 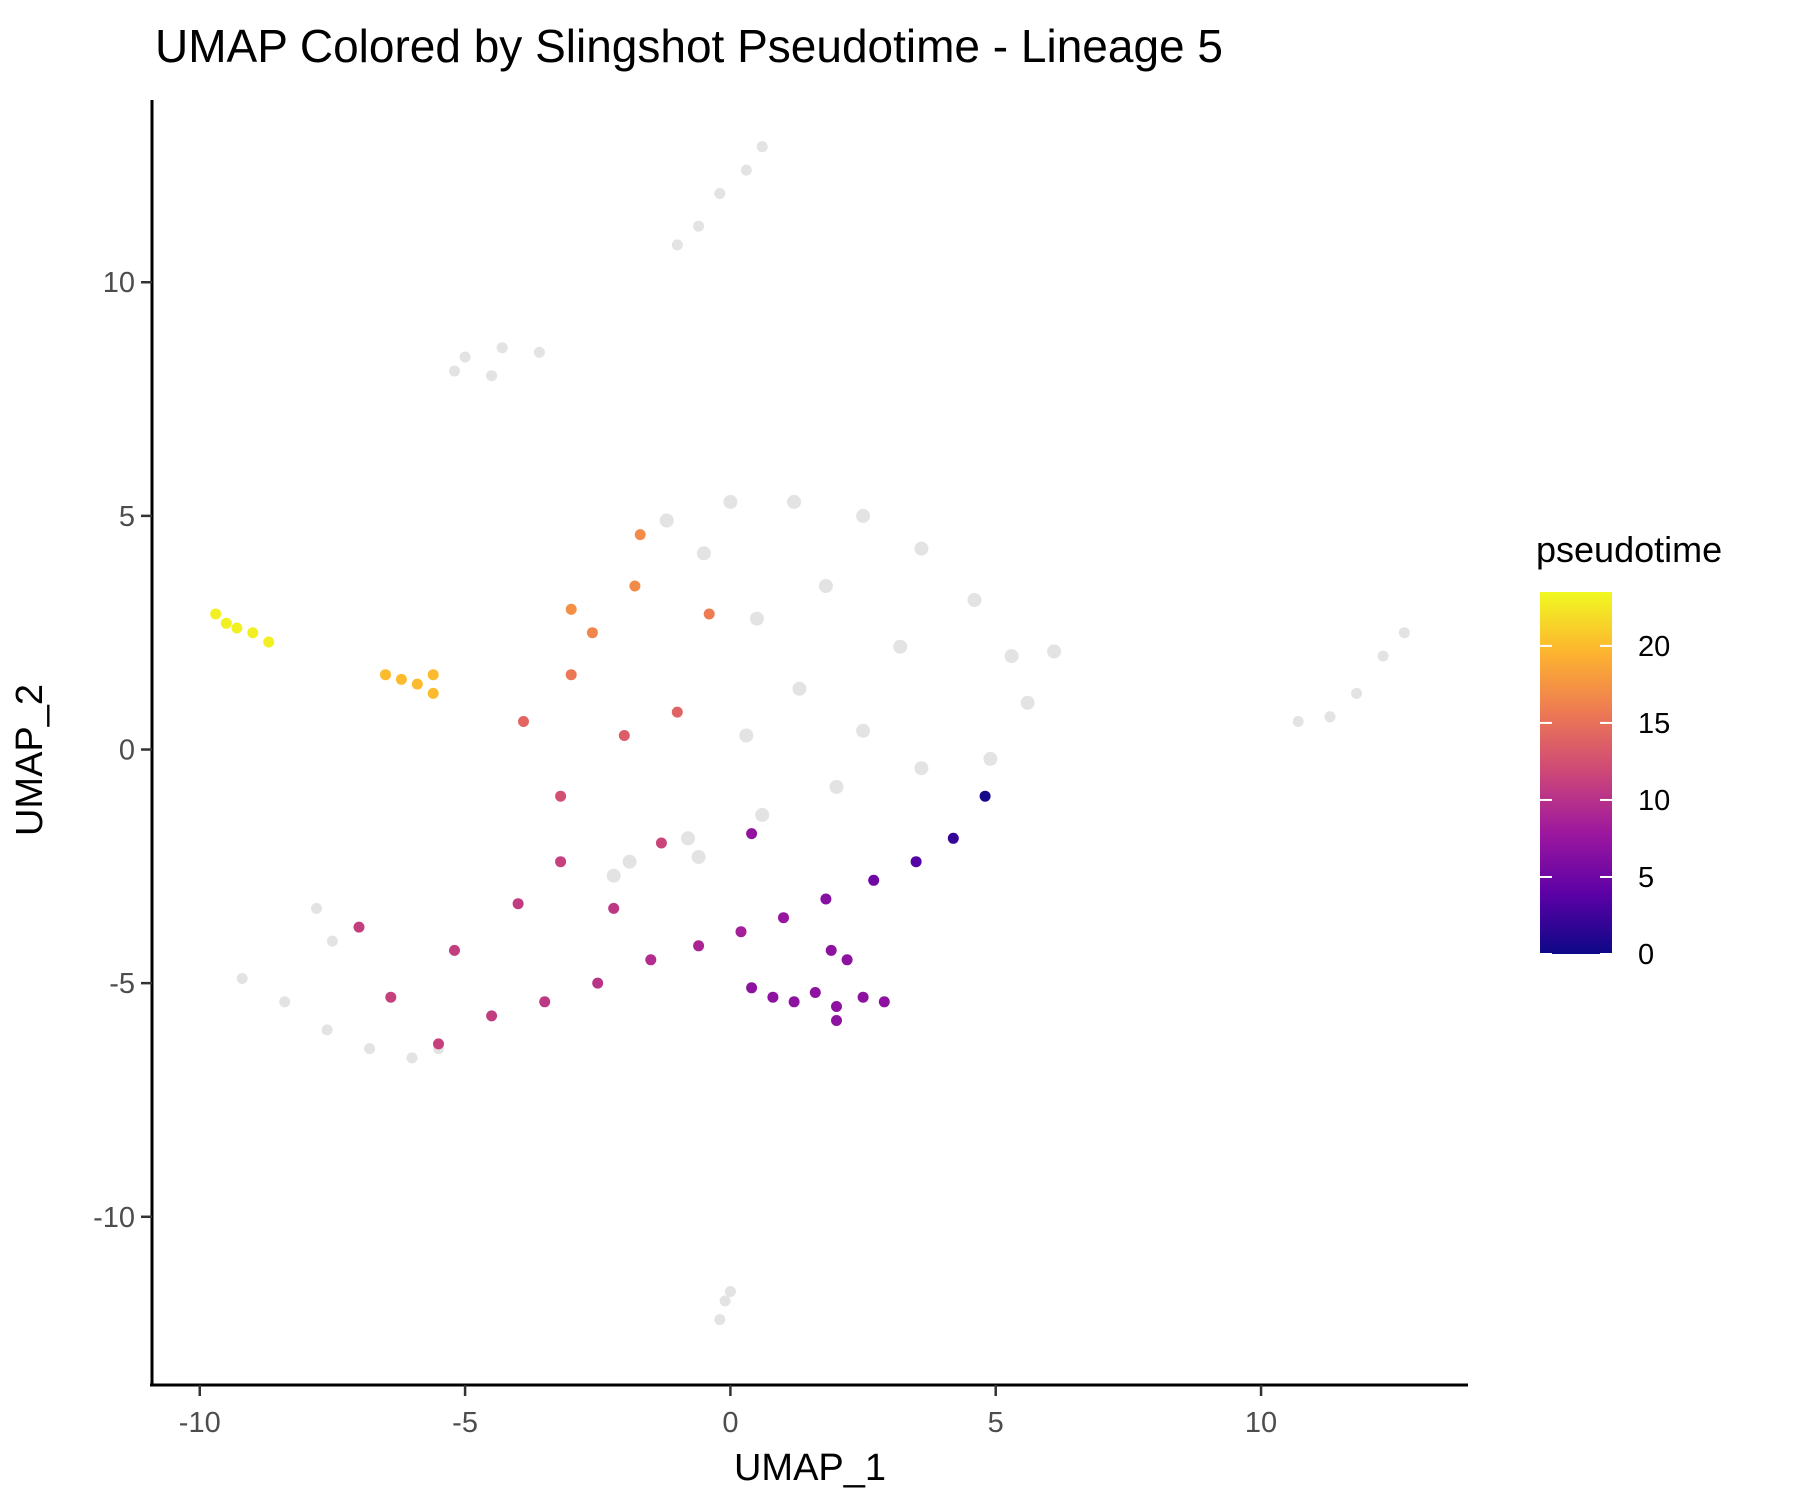 I want to click on x-axis-ticks: -10 -5 0 5 10, so click(x=728, y=1412).